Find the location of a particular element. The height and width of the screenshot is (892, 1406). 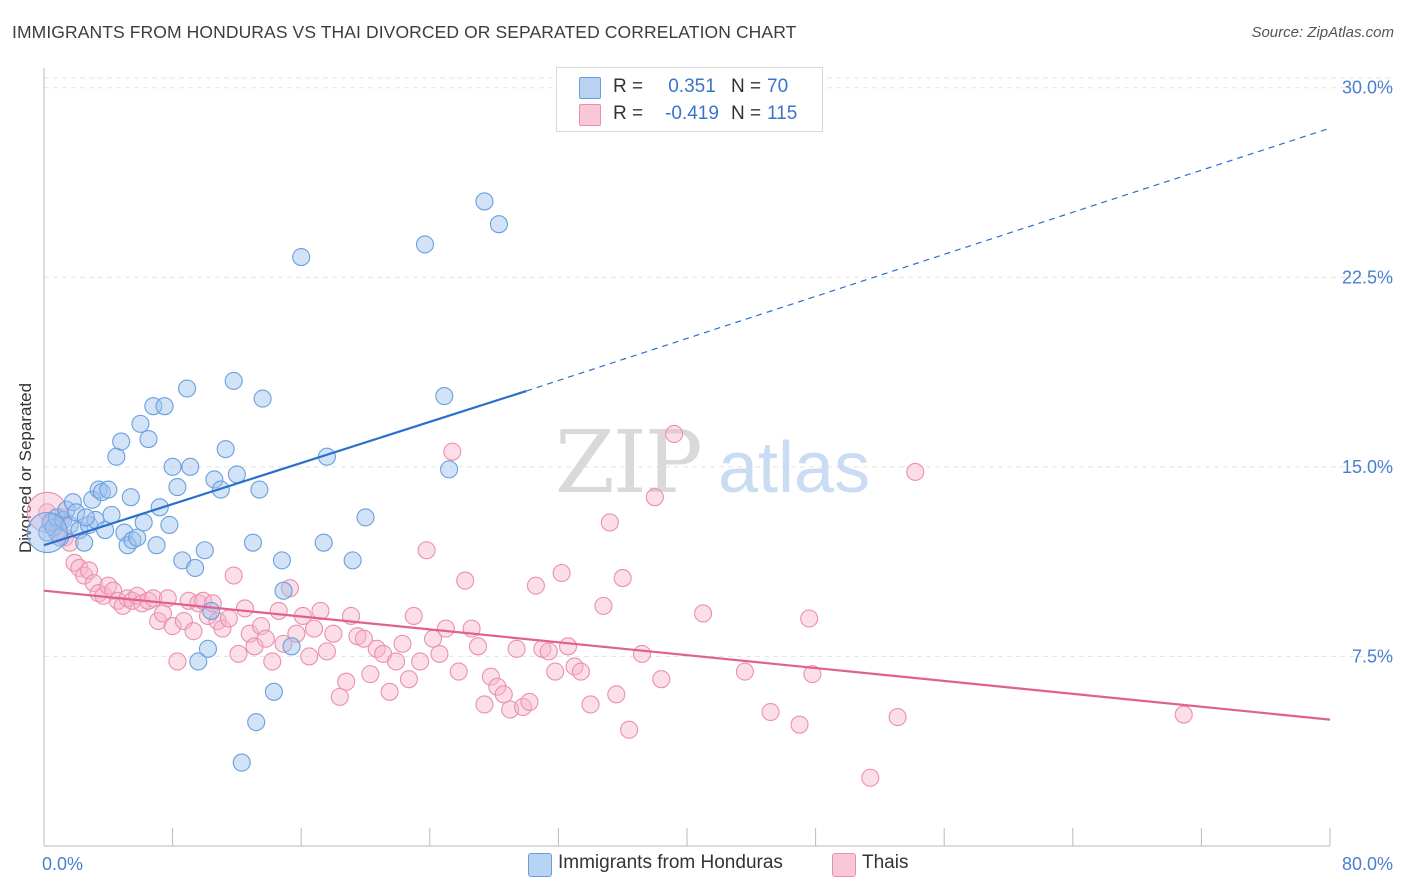

thai-legend-swatch is located at coordinates (844, 865).